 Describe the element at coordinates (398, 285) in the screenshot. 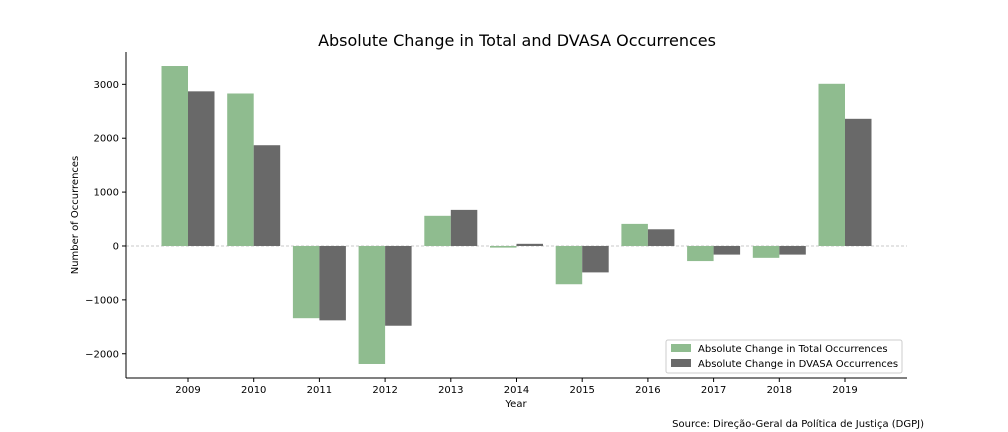

I see `bar-dvasa-2012` at that location.